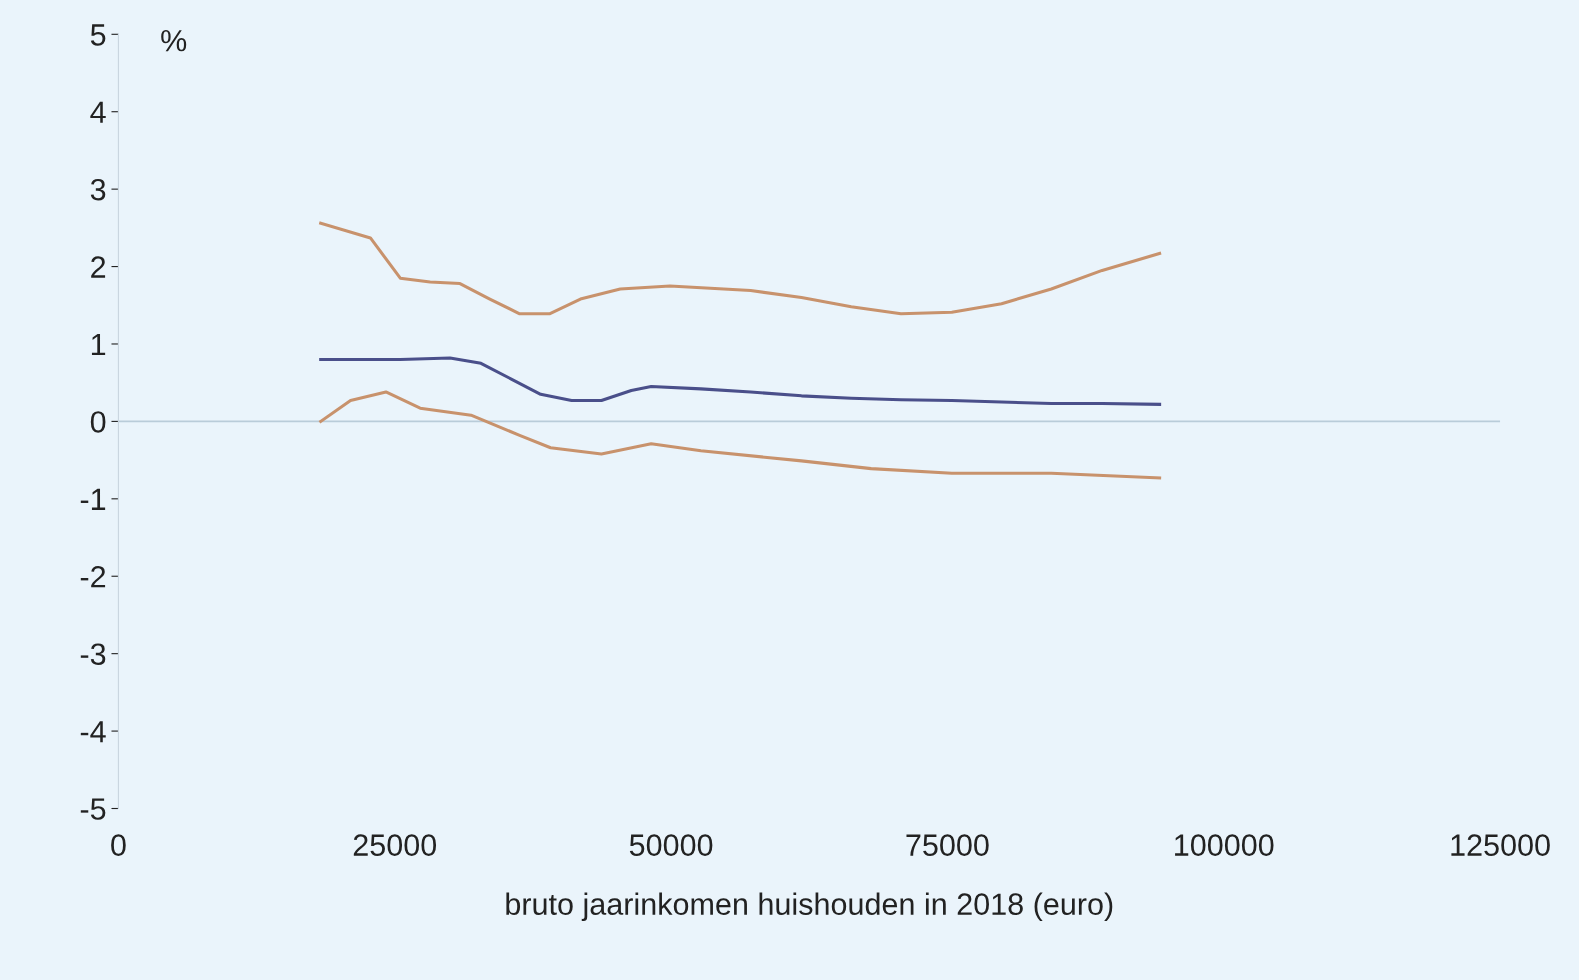  What do you see at coordinates (809, 907) in the screenshot?
I see `x-axis-title: bruto jaarinkomen huishouden in 2018 (euro)` at bounding box center [809, 907].